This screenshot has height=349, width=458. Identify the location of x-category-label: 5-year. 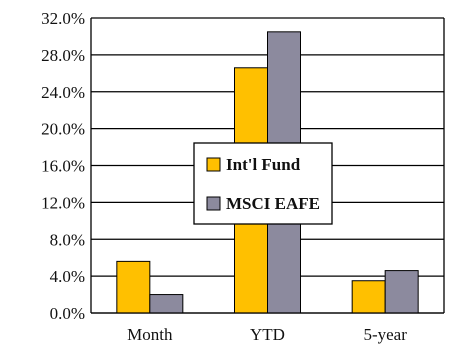
(385, 334).